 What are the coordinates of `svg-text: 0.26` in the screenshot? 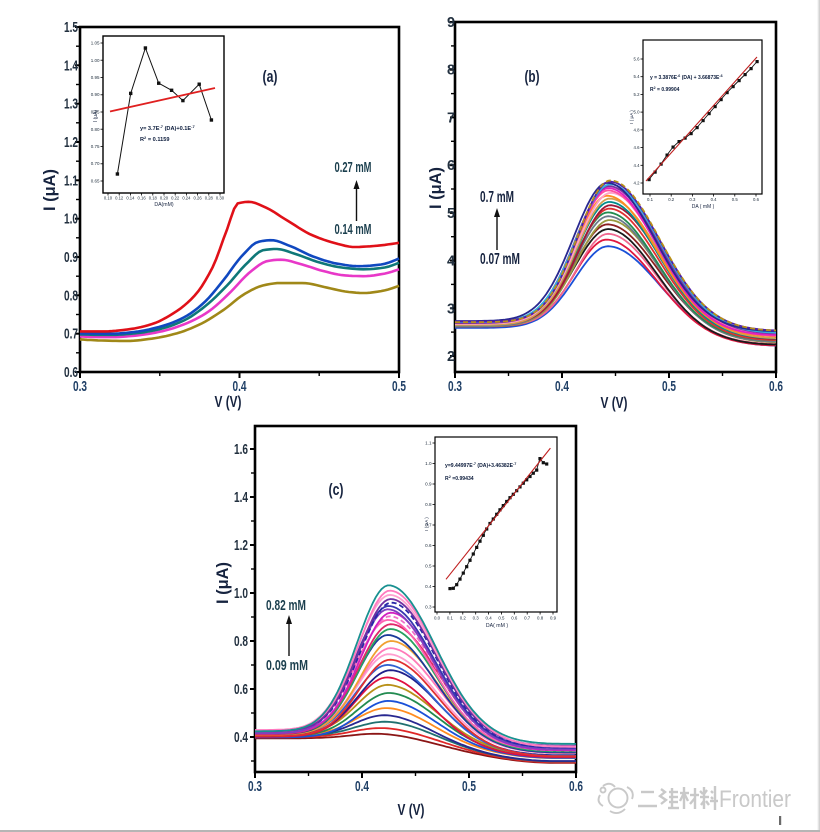 It's located at (198, 198).